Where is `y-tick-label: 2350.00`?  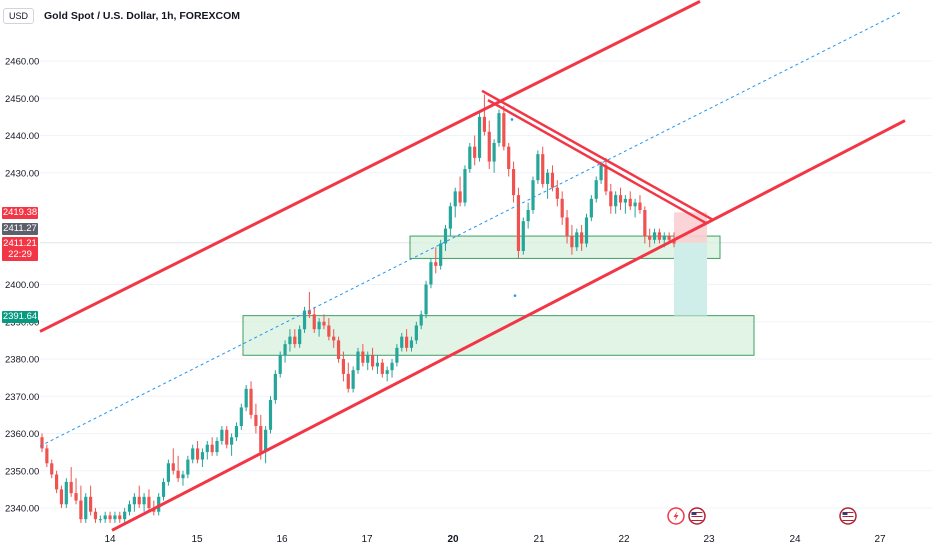 y-tick-label: 2350.00 is located at coordinates (22, 471).